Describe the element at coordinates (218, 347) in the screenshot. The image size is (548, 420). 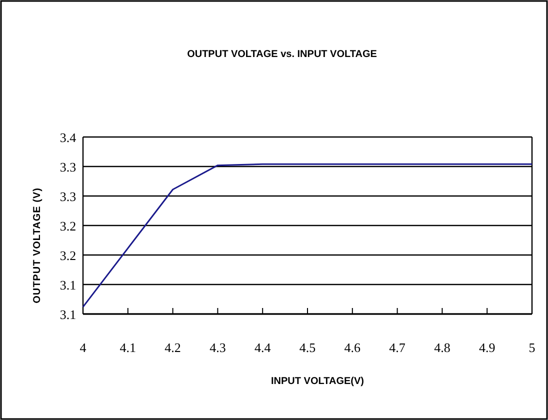
I see `x-tick-label: 4.3` at that location.